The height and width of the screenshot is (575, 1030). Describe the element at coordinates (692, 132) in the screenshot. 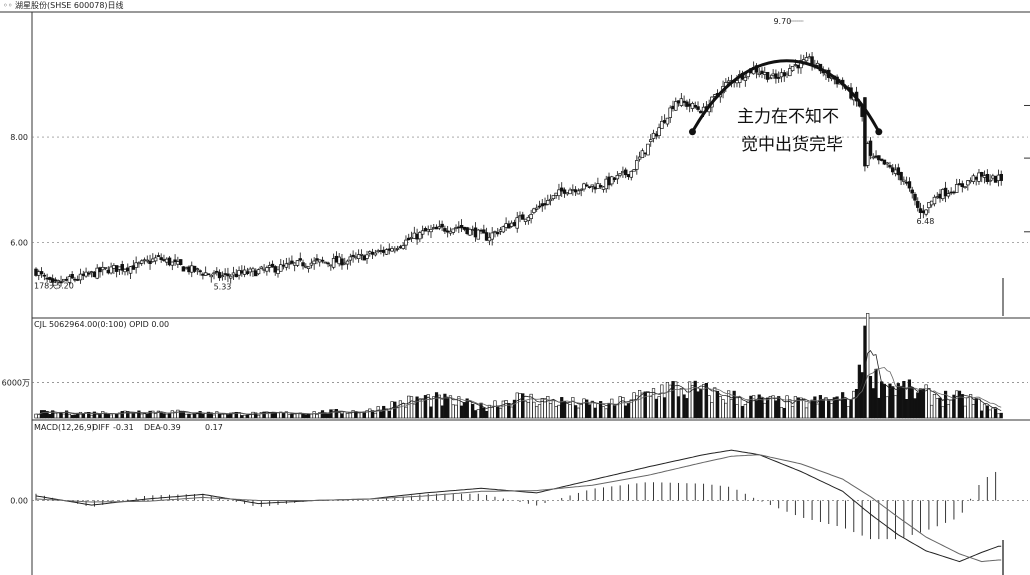

I see `arc-start-dot` at that location.